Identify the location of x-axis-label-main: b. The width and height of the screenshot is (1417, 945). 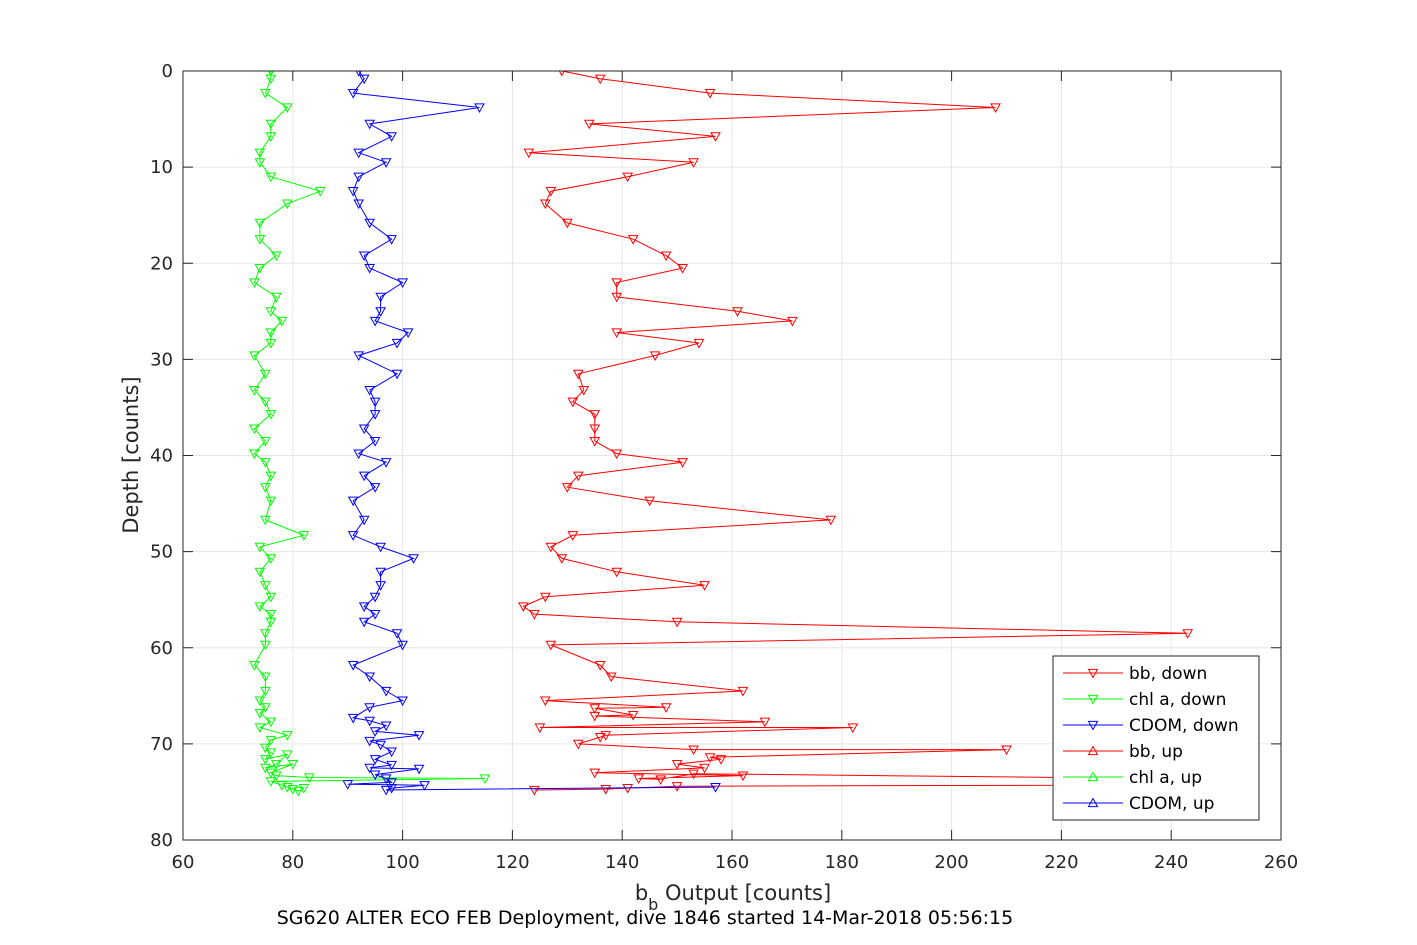
(641, 893).